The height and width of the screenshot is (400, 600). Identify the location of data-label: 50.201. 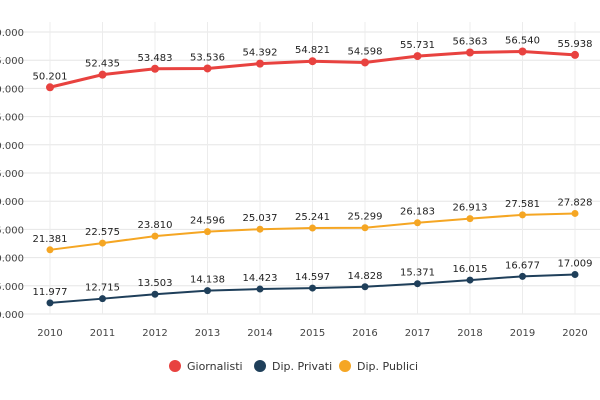
(50, 76).